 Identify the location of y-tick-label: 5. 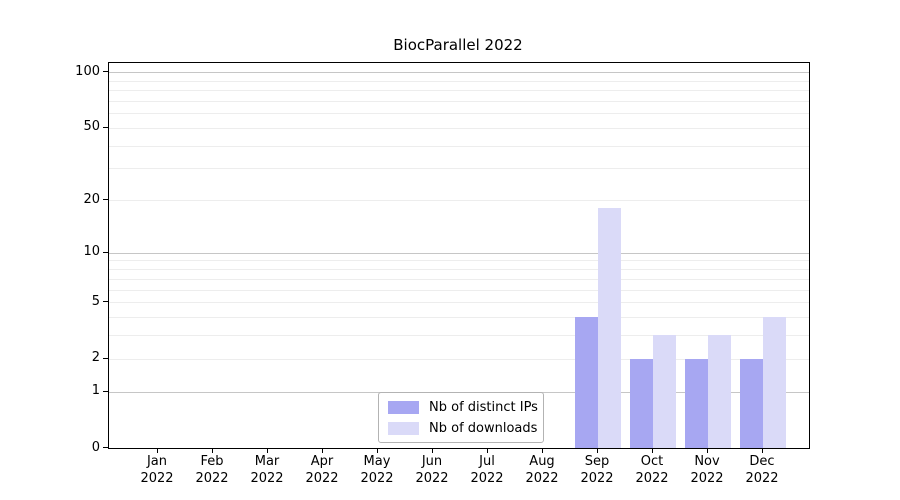
(95, 301).